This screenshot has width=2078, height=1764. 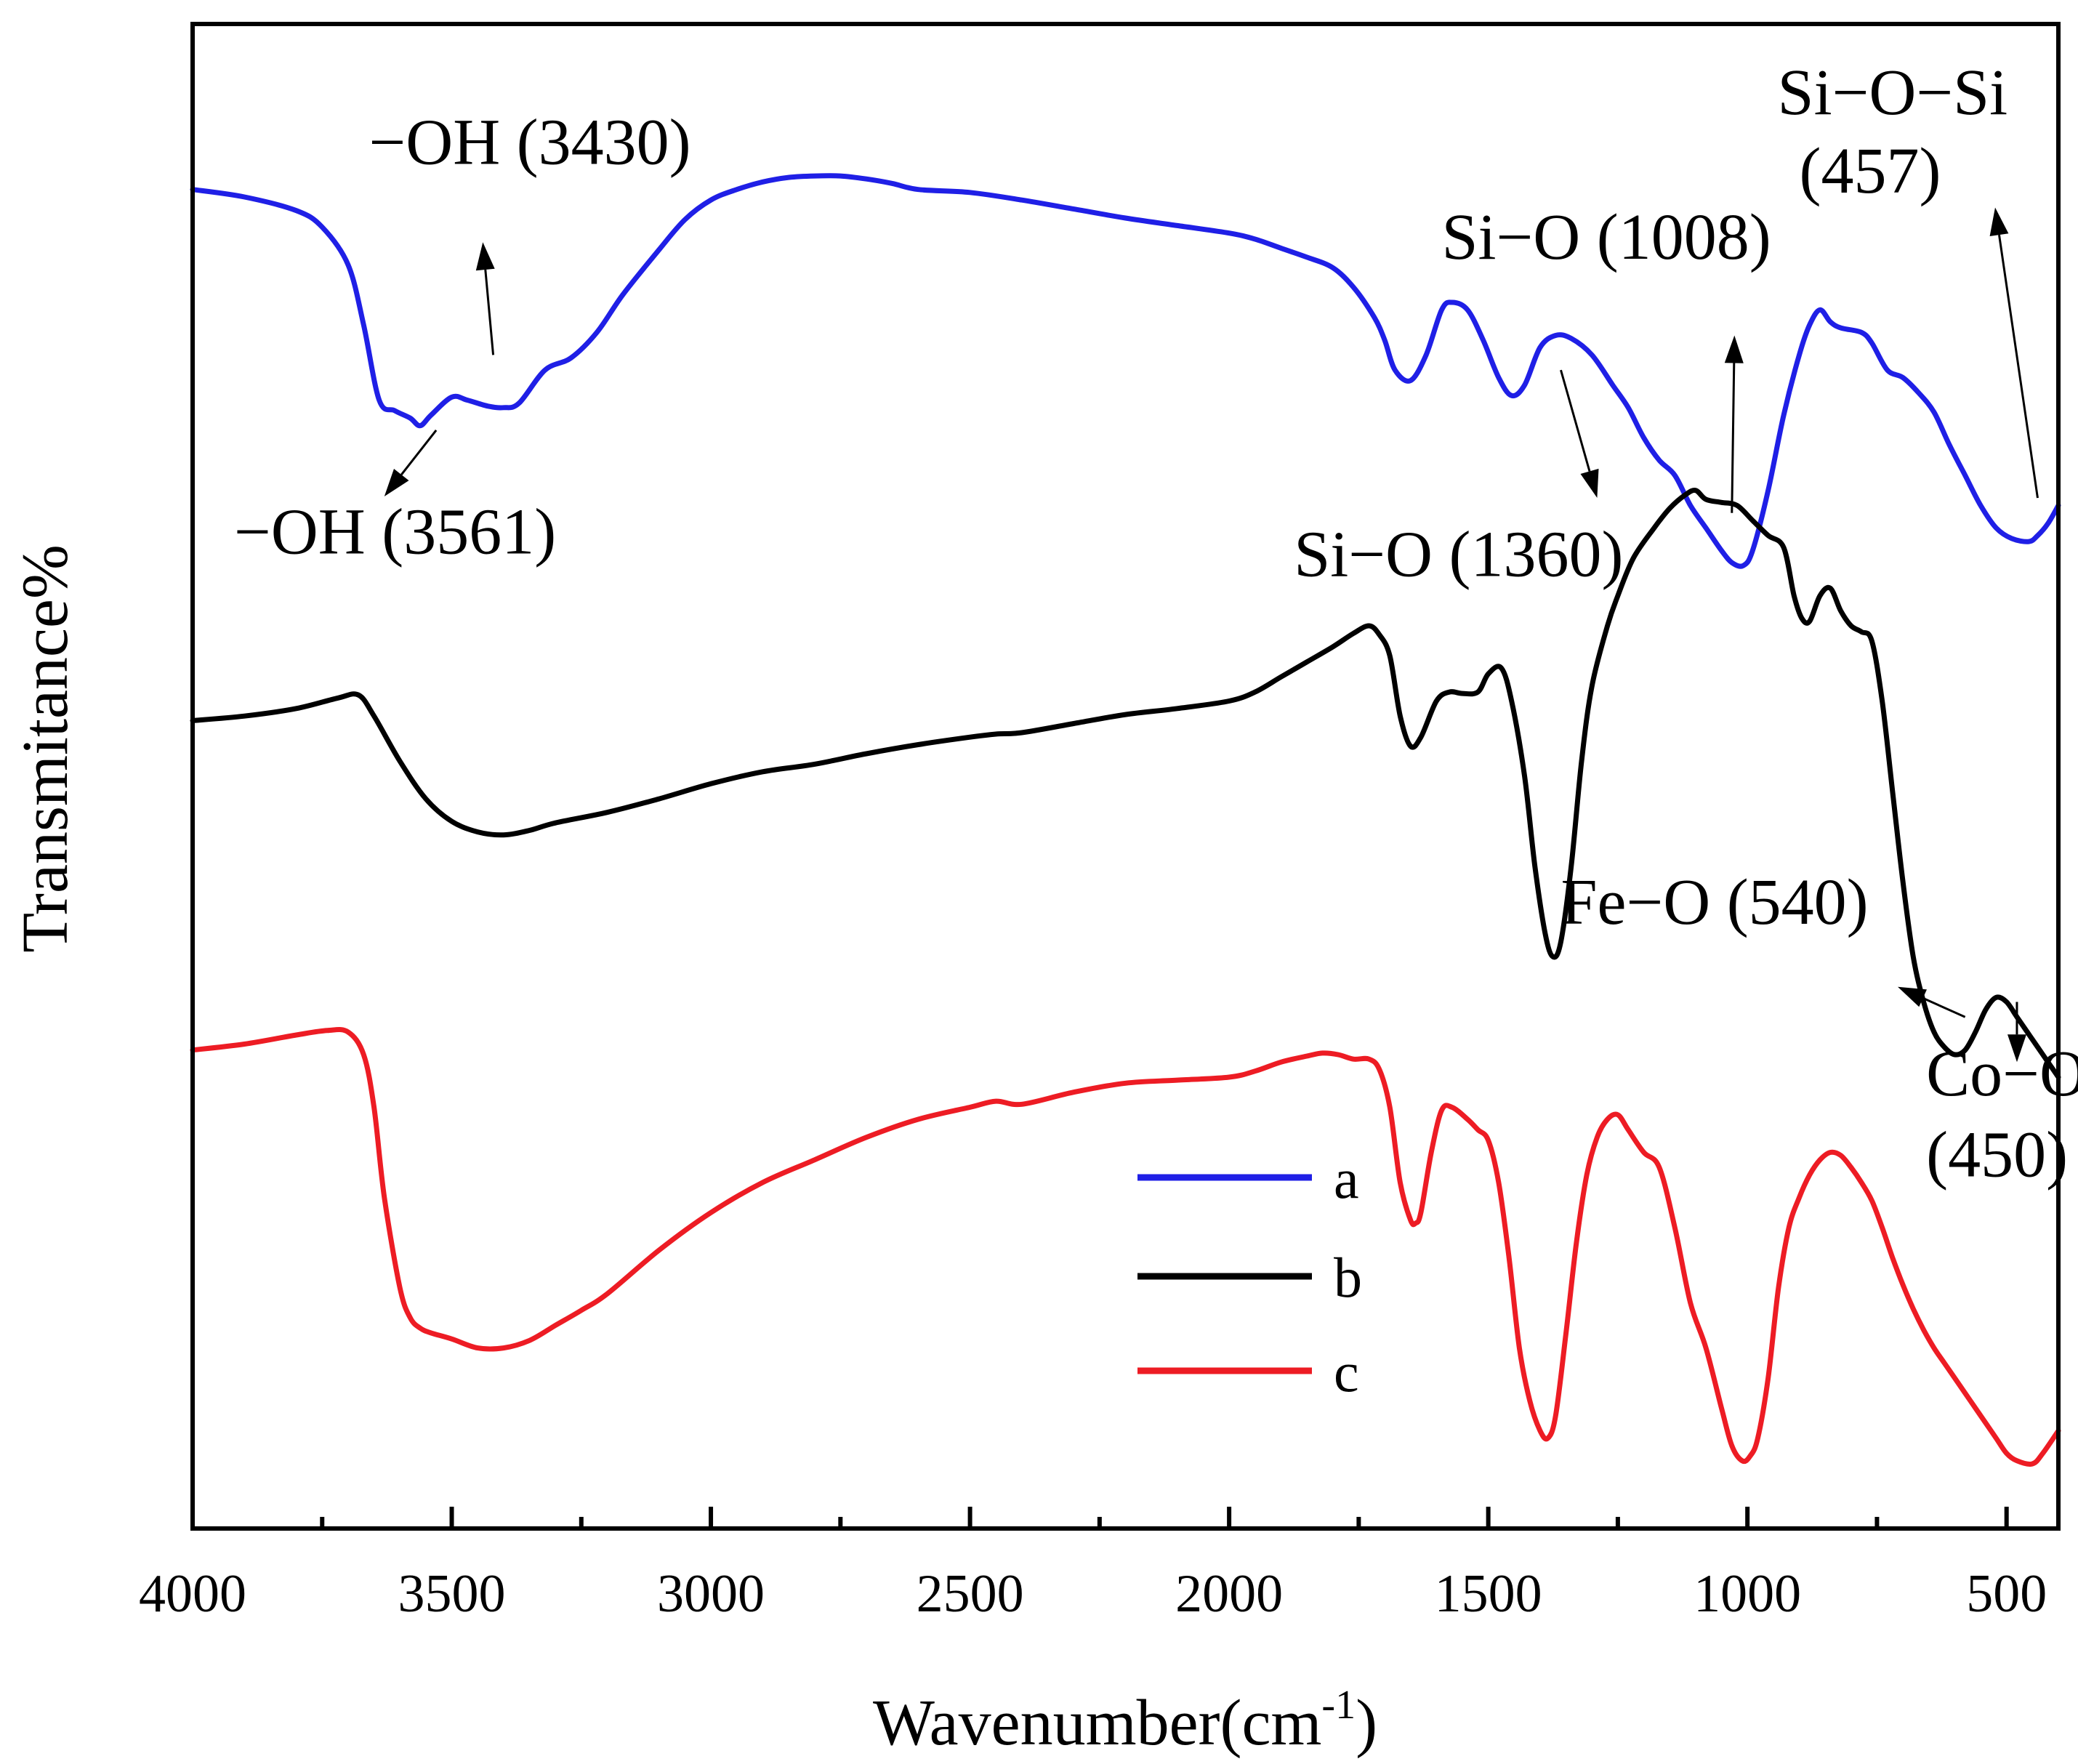 I want to click on peak-annotation-1: −OH (3561), so click(x=395, y=532).